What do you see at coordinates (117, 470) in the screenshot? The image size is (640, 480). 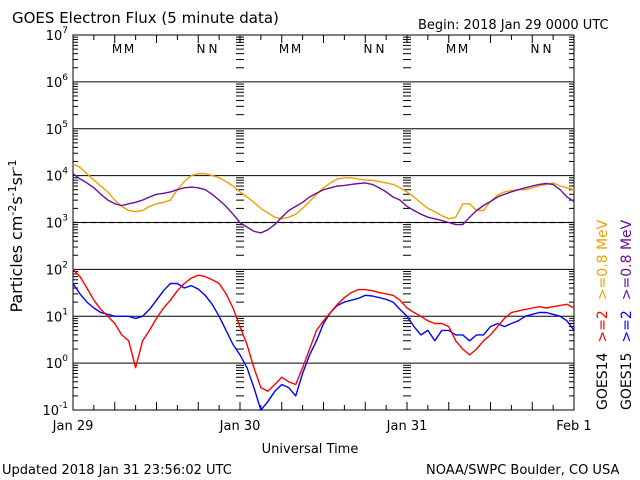 I see `updated-time: Updated 2018 Jan 31 23:56:02 UTC` at bounding box center [117, 470].